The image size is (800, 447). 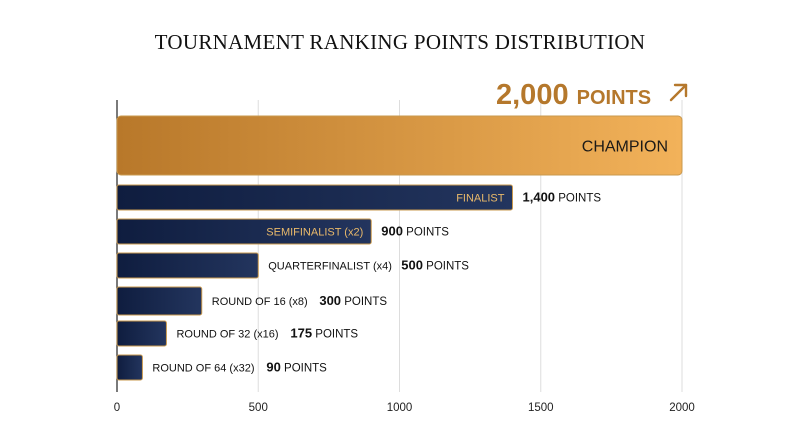 What do you see at coordinates (682, 408) in the screenshot?
I see `x-tick-label: 2000` at bounding box center [682, 408].